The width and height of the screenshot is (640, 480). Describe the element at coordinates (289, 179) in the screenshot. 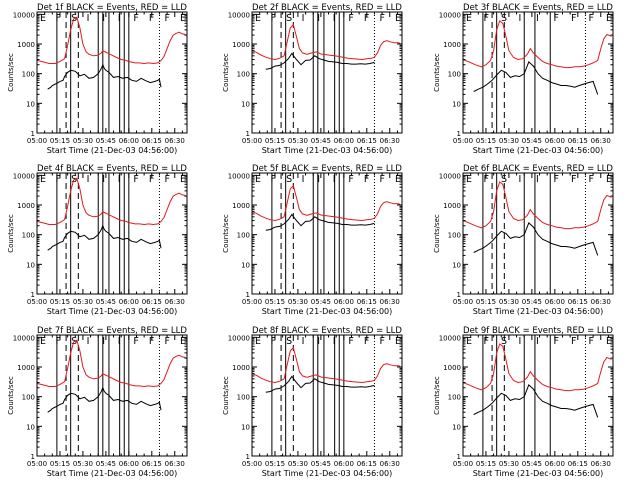

I see `region-letter: S` at that location.